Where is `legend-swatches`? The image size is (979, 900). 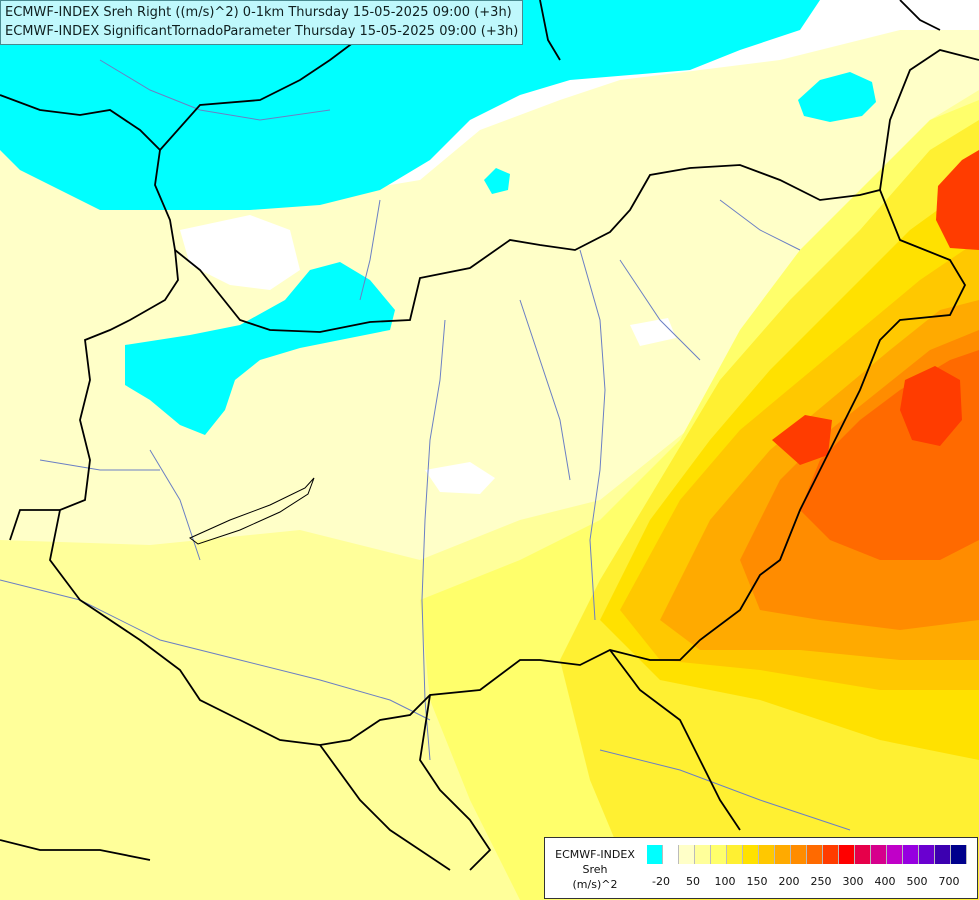
legend-swatches is located at coordinates (807, 854).